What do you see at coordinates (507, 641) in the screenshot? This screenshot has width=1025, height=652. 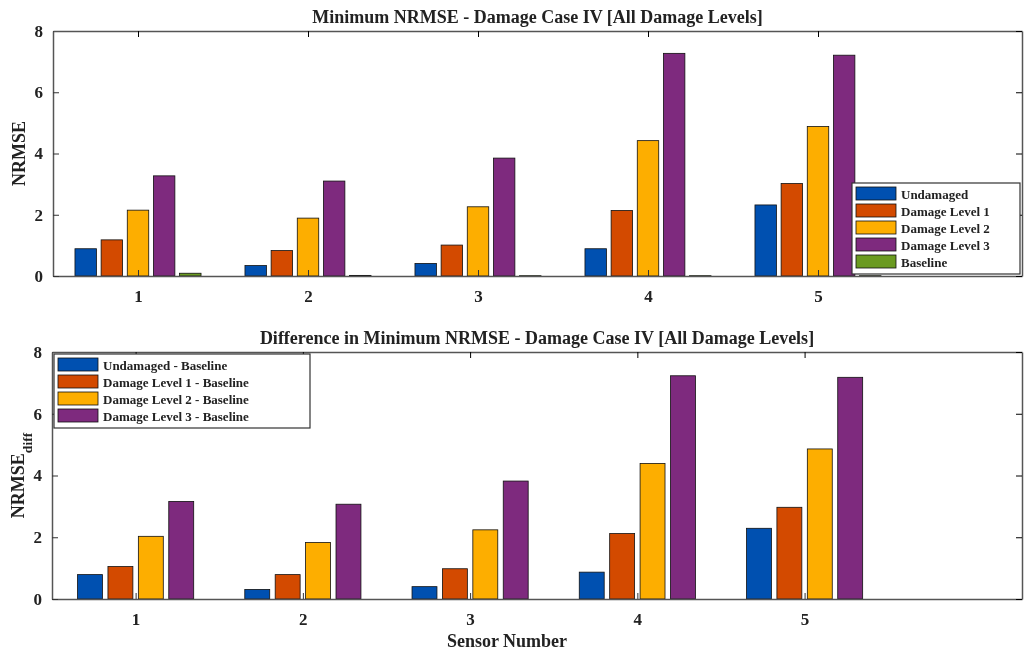 I see `x-axis-title: Sensor Number` at bounding box center [507, 641].